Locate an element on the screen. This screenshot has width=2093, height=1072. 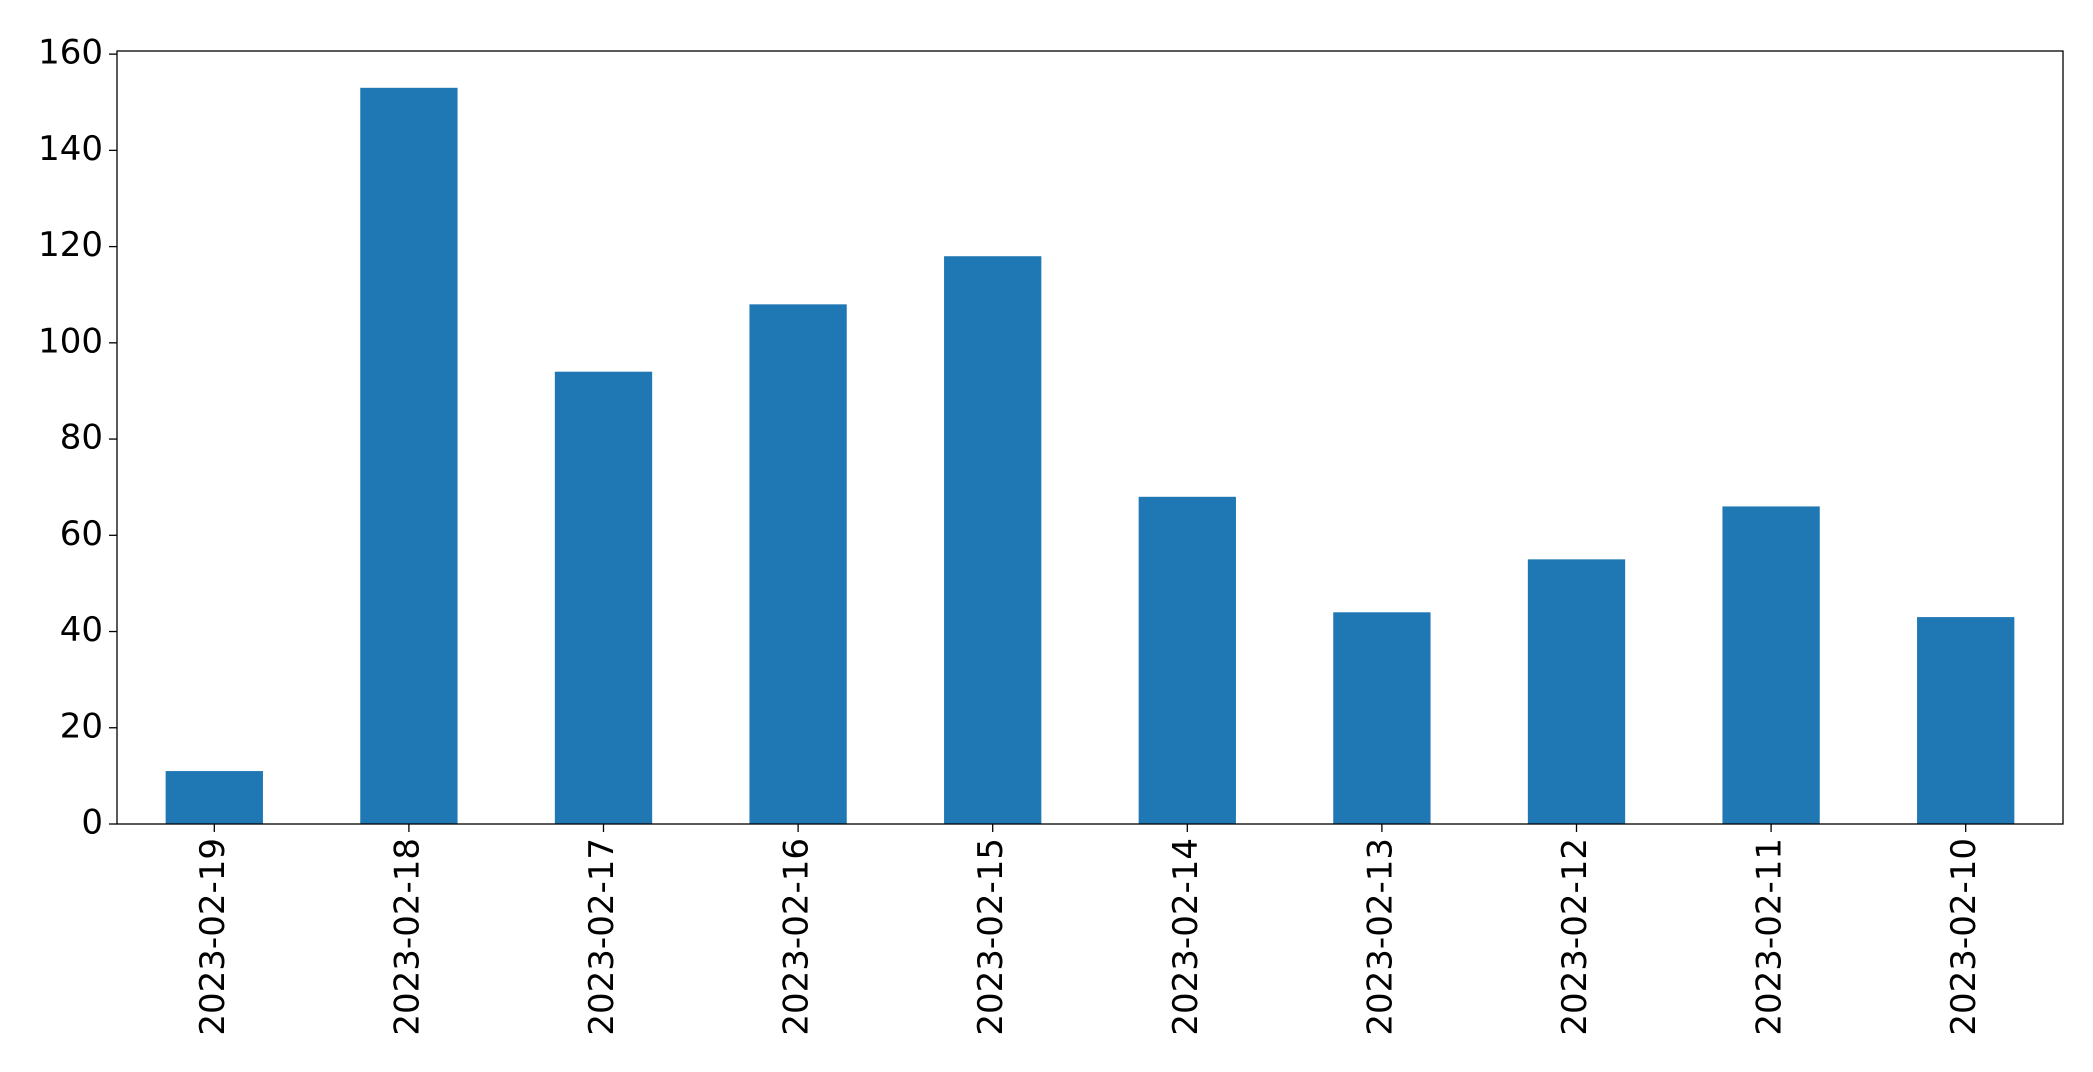
x-tick-label: 2023-02-19 is located at coordinates (213, 937).